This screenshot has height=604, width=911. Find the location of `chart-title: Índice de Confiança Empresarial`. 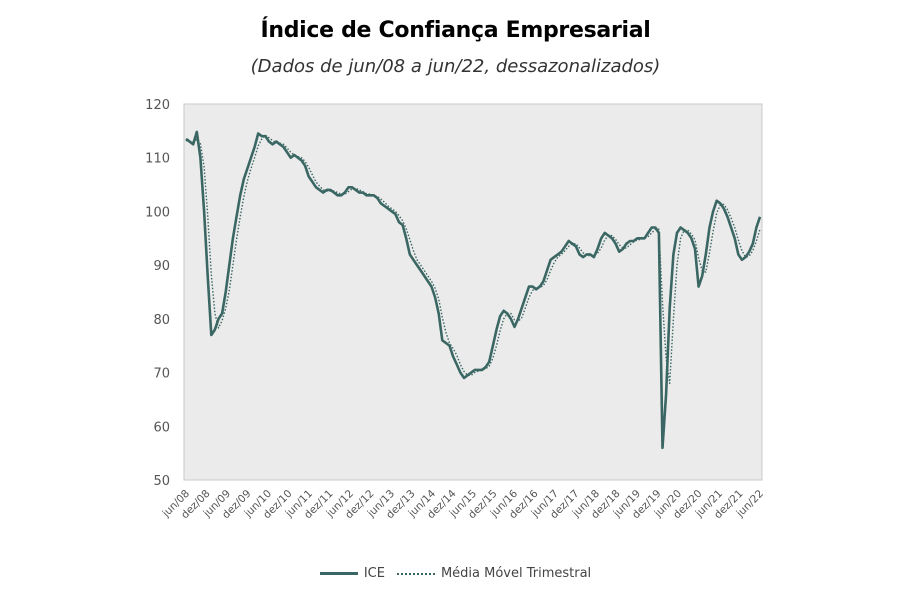

chart-title: Índice de Confiança Empresarial is located at coordinates (455, 30).